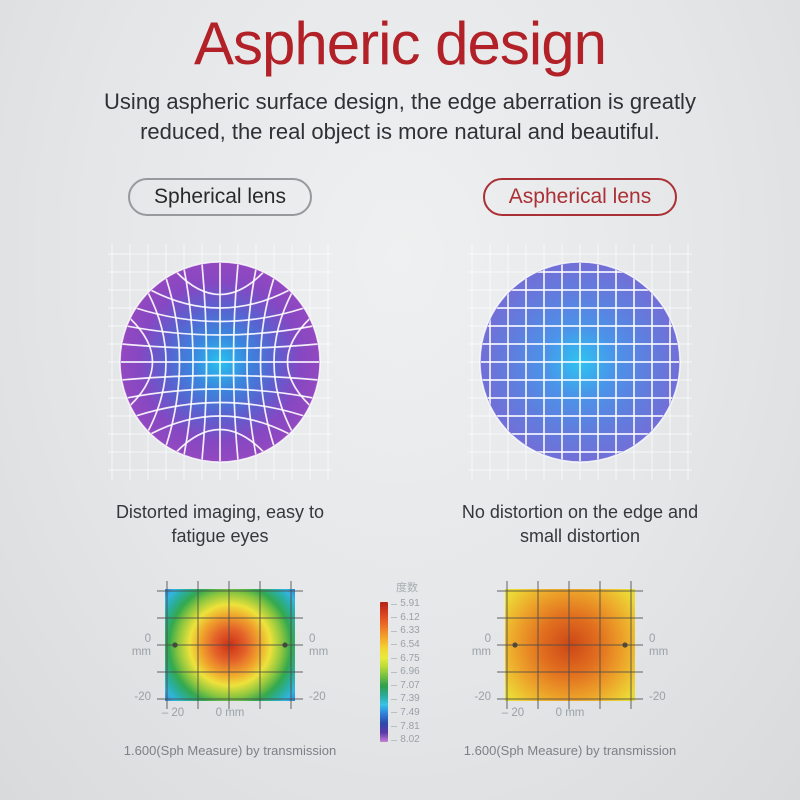  Describe the element at coordinates (570, 645) in the screenshot. I see `aspherical-heatmap` at that location.